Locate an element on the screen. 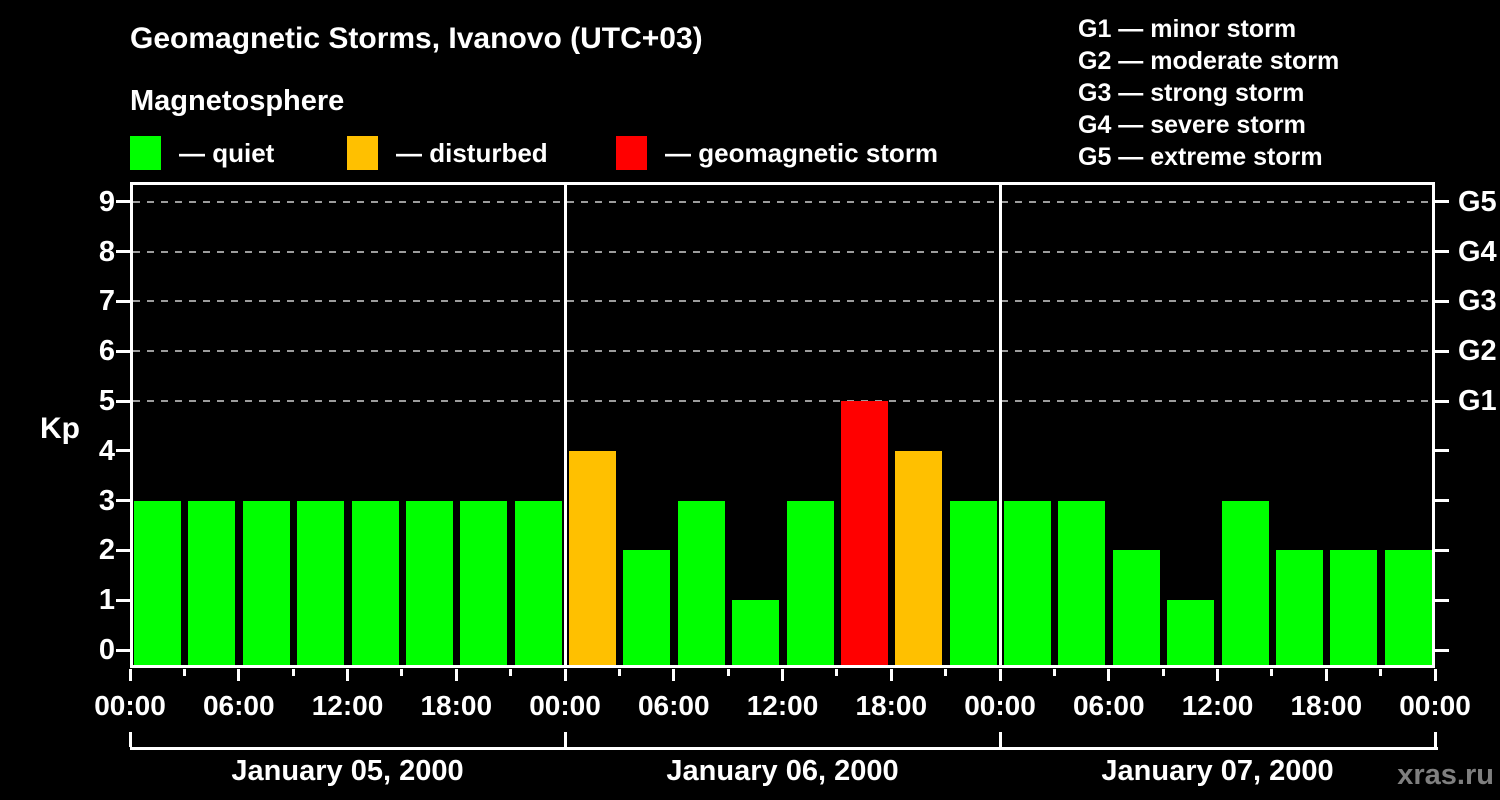 This screenshot has height=800, width=1500. legend-label: — disturbed is located at coordinates (472, 152).